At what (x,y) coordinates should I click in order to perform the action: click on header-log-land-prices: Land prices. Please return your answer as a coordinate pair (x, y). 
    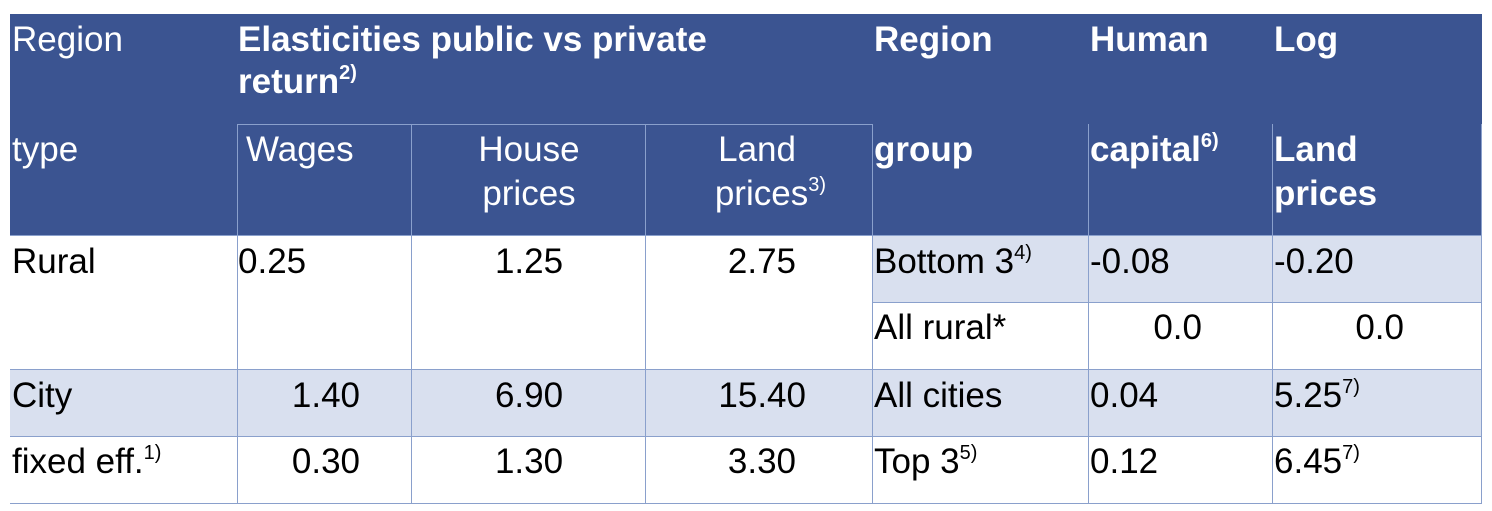
    Looking at the image, I should click on (1326, 171).